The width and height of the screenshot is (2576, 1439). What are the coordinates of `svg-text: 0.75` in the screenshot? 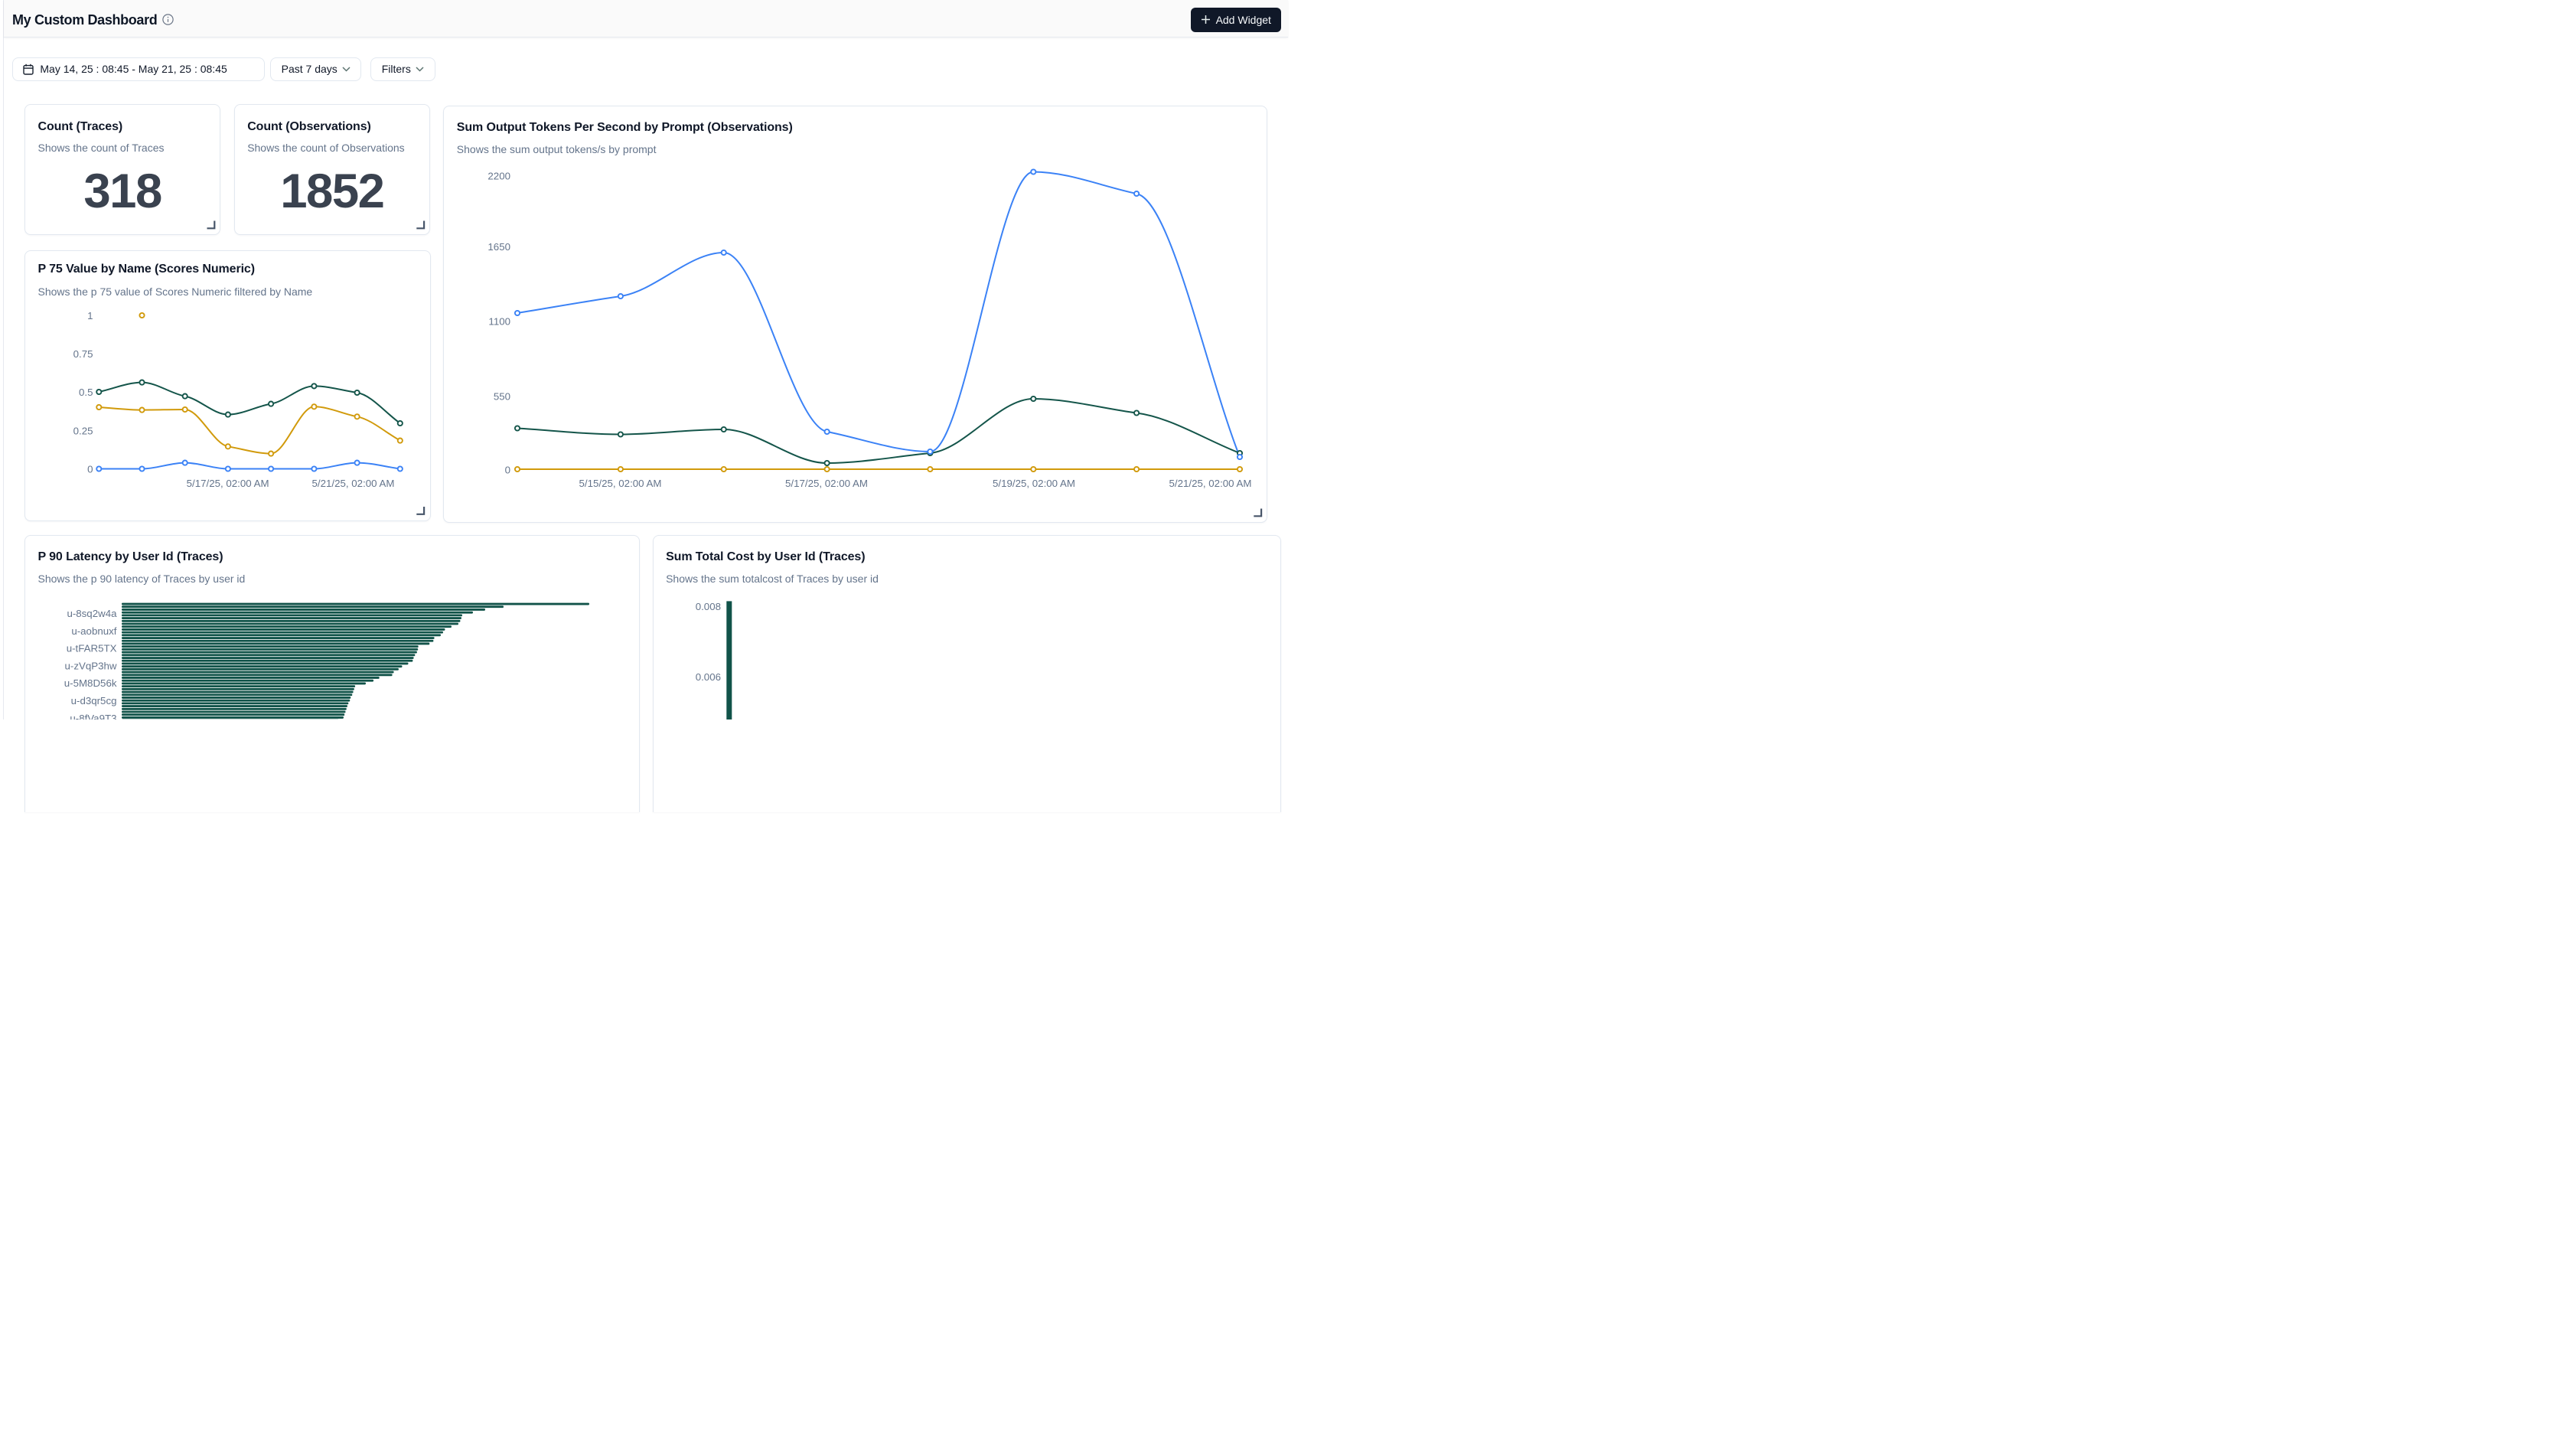 It's located at (83, 354).